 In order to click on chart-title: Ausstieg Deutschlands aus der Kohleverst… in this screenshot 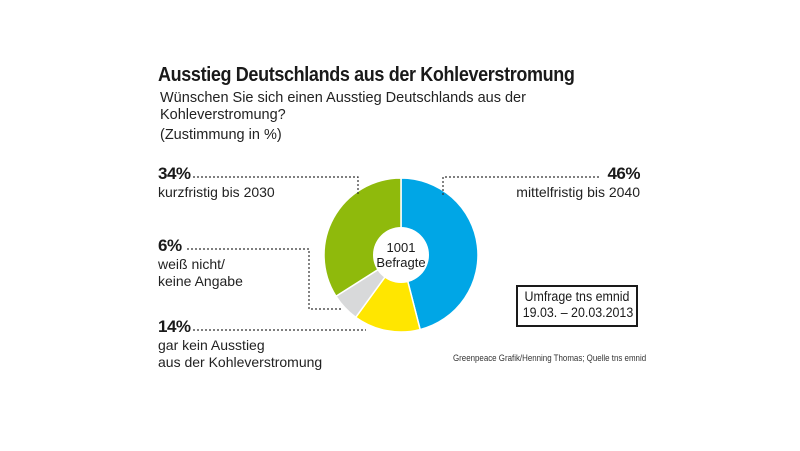, I will do `click(366, 75)`.